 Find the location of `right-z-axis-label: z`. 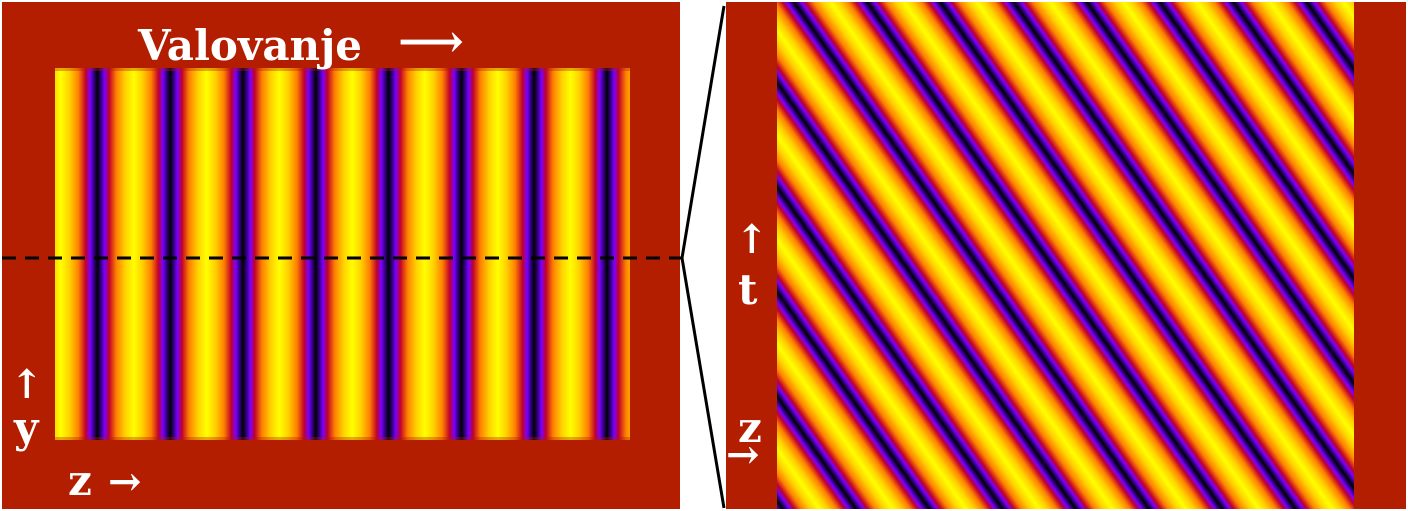

right-z-axis-label: z is located at coordinates (750, 427).